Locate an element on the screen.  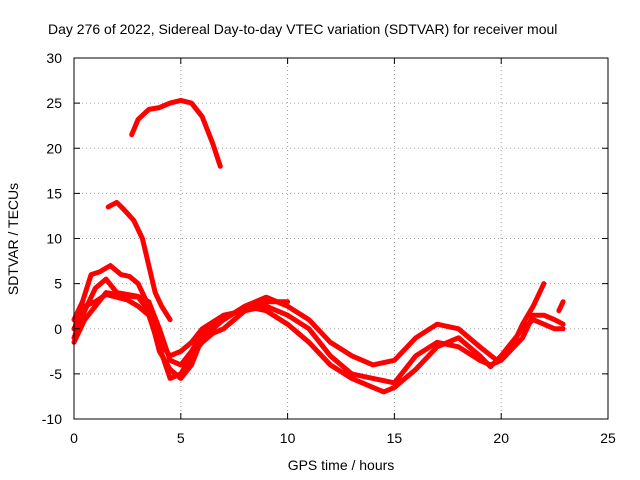
y-tick-label: 15 is located at coordinates (54, 193).